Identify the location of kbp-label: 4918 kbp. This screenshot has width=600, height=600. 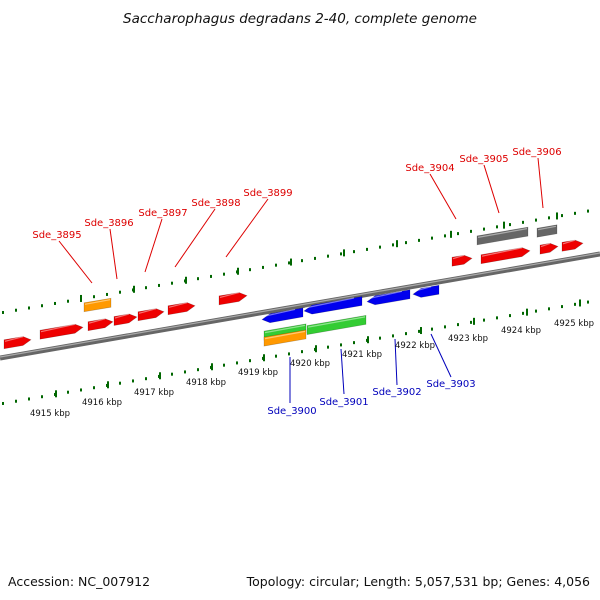
(206, 383).